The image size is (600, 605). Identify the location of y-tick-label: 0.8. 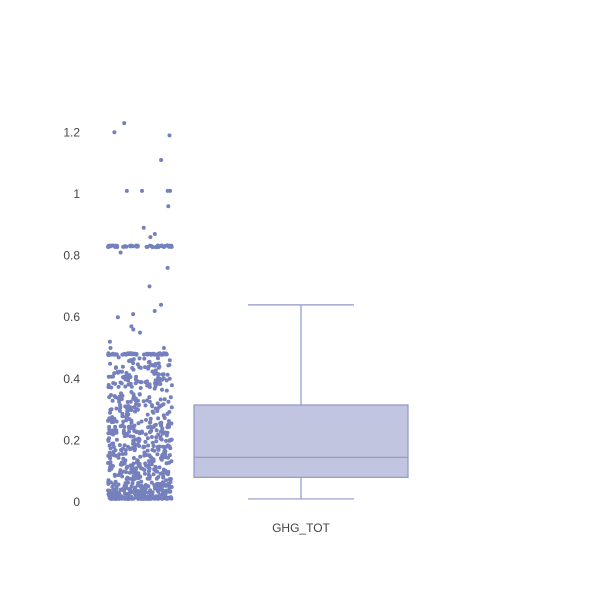
(71, 256).